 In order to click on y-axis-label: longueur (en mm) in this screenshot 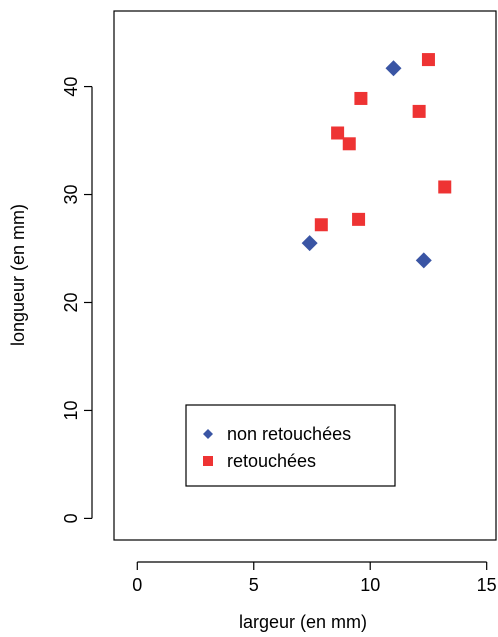, I will do `click(18, 275)`.